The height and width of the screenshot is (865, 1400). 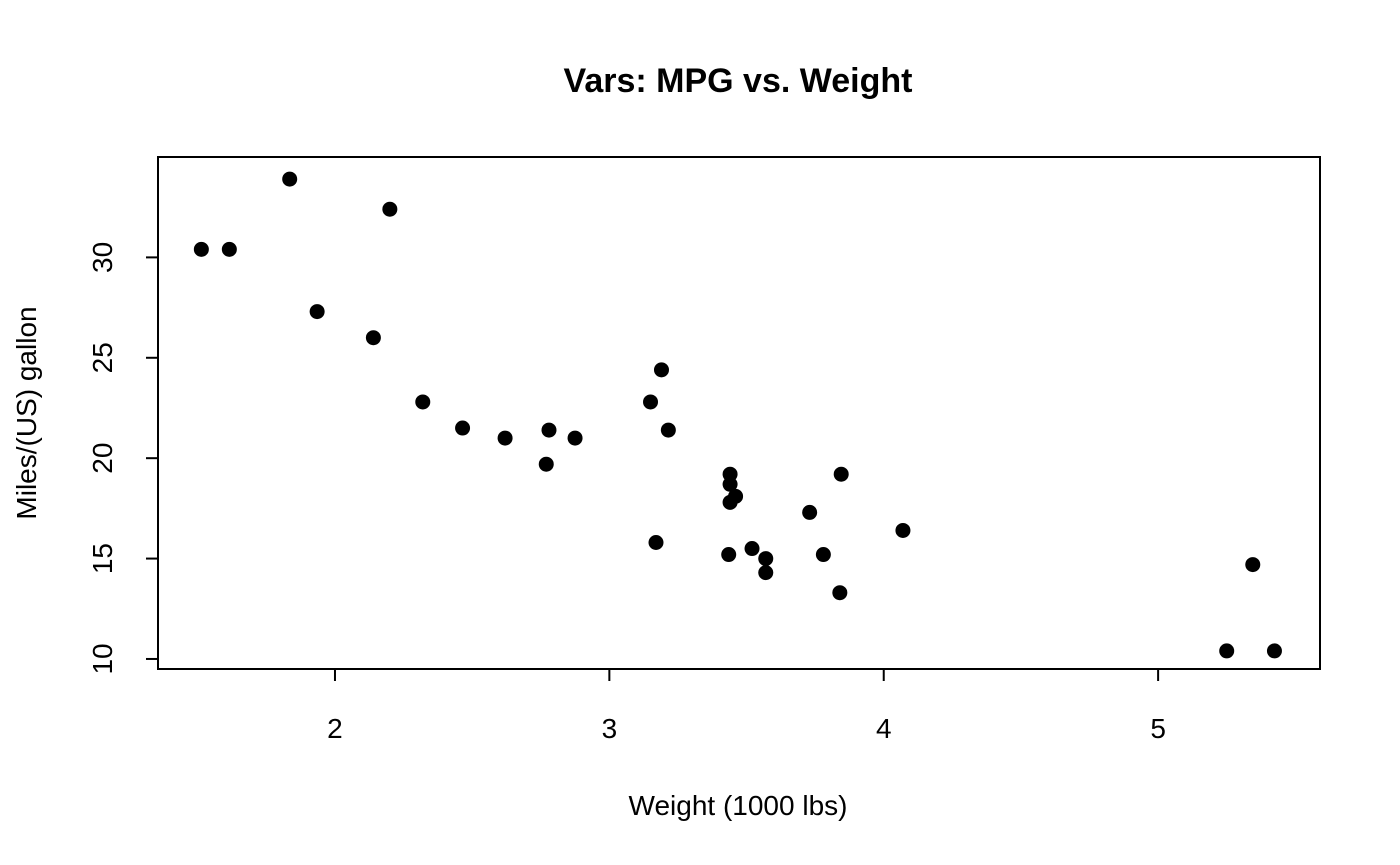 I want to click on x-axis: 2 3 4 5, so click(x=746, y=706).